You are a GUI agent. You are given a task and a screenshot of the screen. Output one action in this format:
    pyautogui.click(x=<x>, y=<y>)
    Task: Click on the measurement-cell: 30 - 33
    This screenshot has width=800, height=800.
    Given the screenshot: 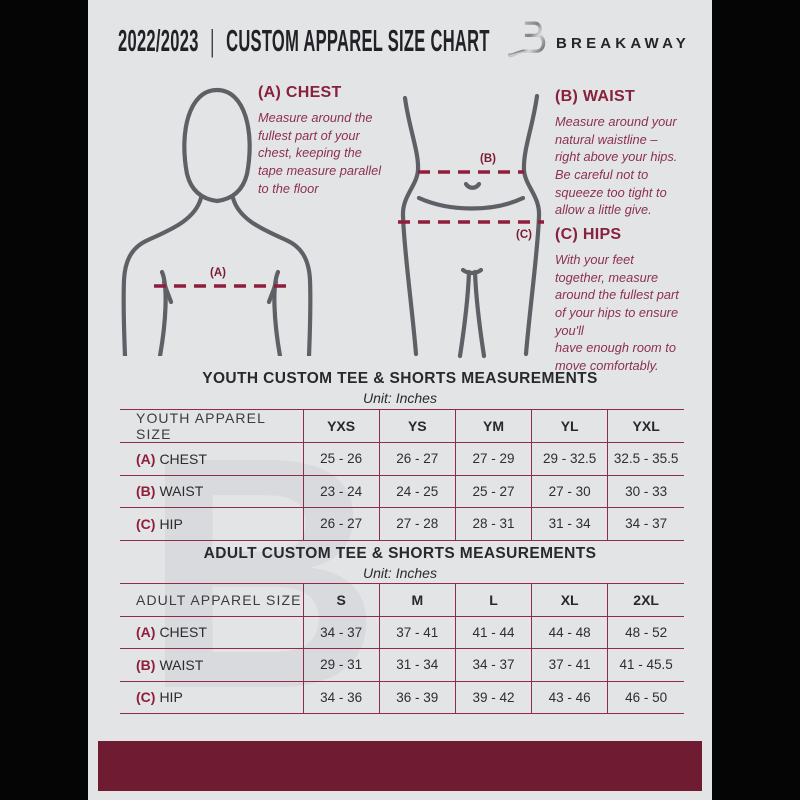 What is the action you would take?
    pyautogui.click(x=645, y=491)
    